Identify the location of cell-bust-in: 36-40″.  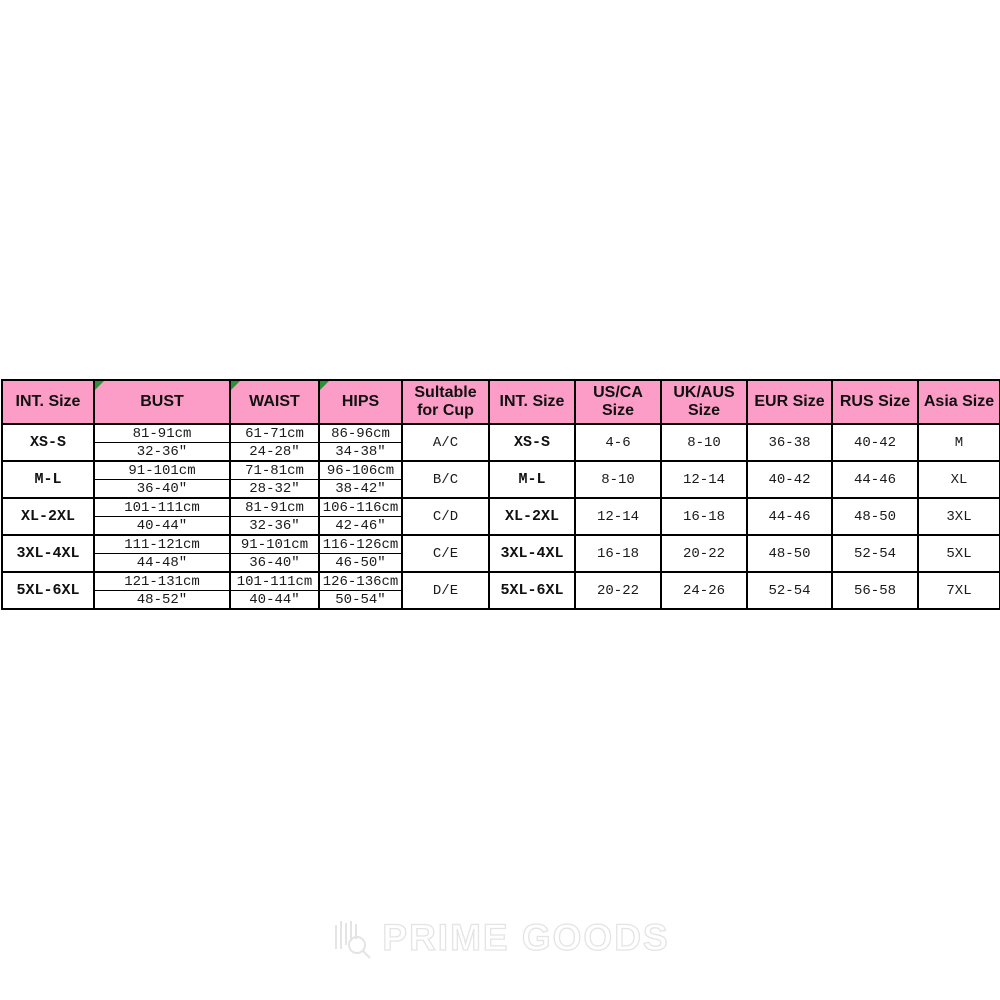
(162, 489).